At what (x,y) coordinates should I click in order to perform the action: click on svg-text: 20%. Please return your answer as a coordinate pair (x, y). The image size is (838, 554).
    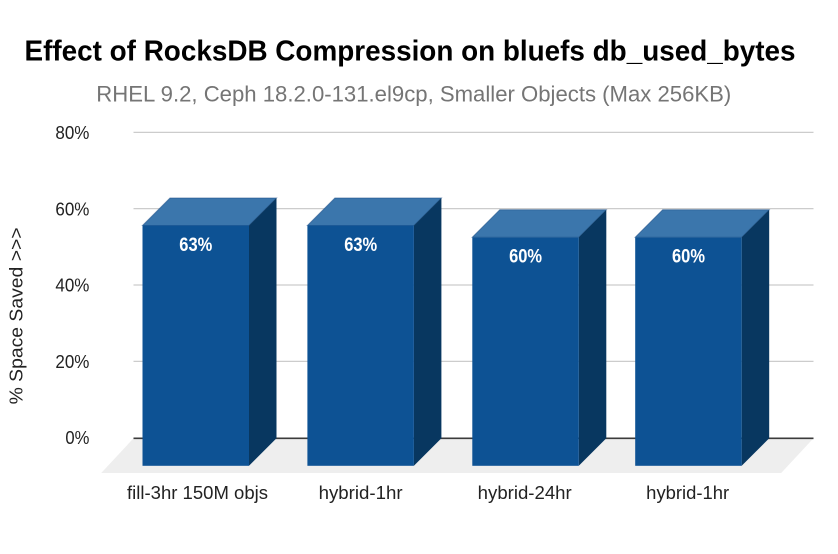
    Looking at the image, I should click on (72, 362).